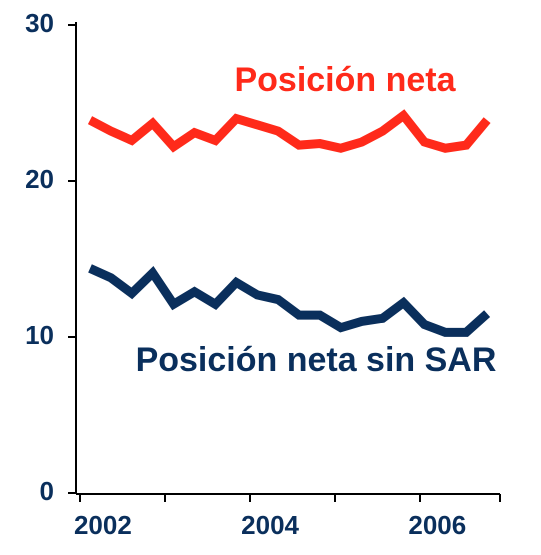 The width and height of the screenshot is (541, 555). I want to click on x-tick-label: 2002, so click(103, 525).